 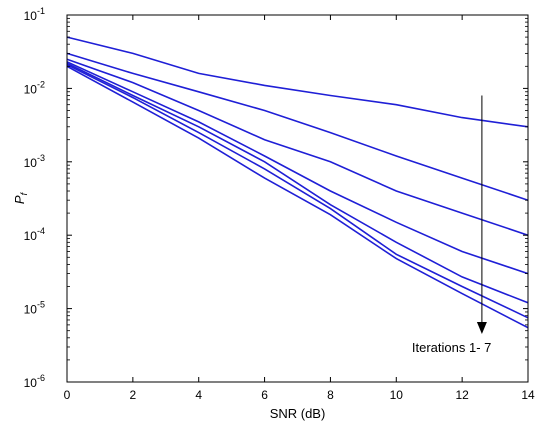 I want to click on x-tick-label: 4, so click(x=198, y=395).